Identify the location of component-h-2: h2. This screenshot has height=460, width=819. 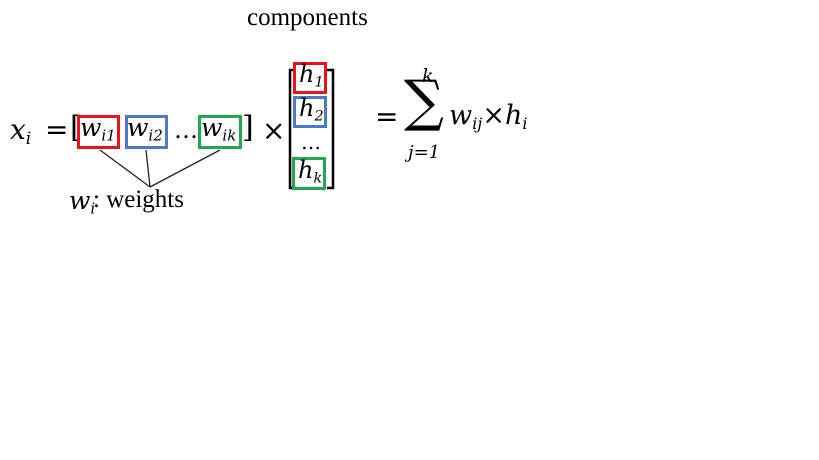
(311, 109).